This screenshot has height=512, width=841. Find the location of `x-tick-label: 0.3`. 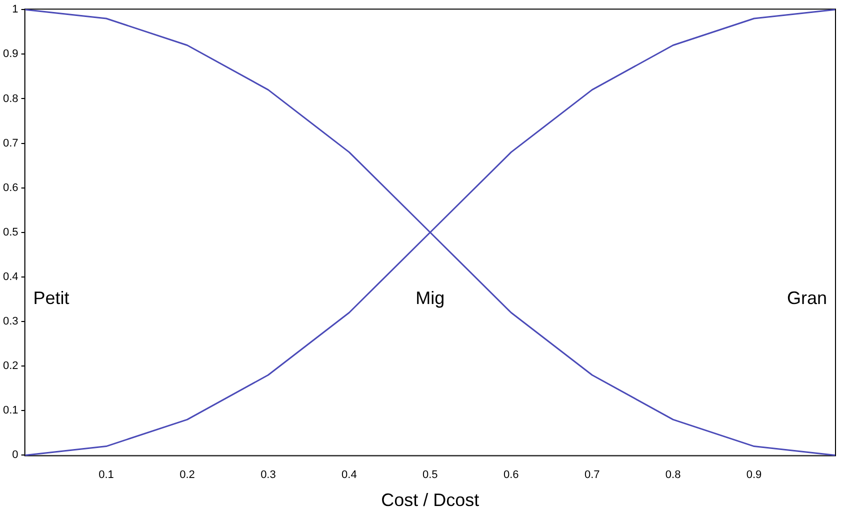

x-tick-label: 0.3 is located at coordinates (268, 474).